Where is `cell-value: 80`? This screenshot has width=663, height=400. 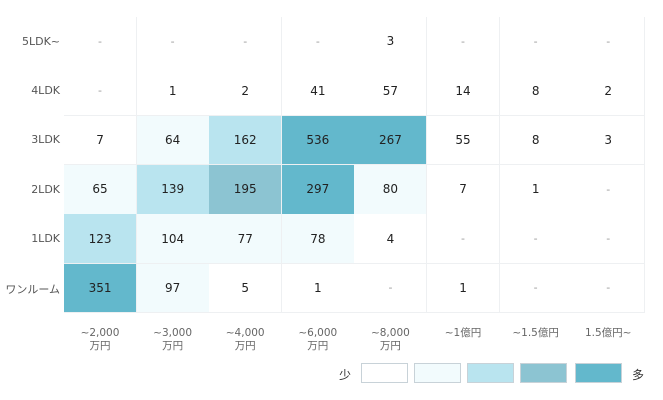
cell-value: 80 is located at coordinates (390, 189).